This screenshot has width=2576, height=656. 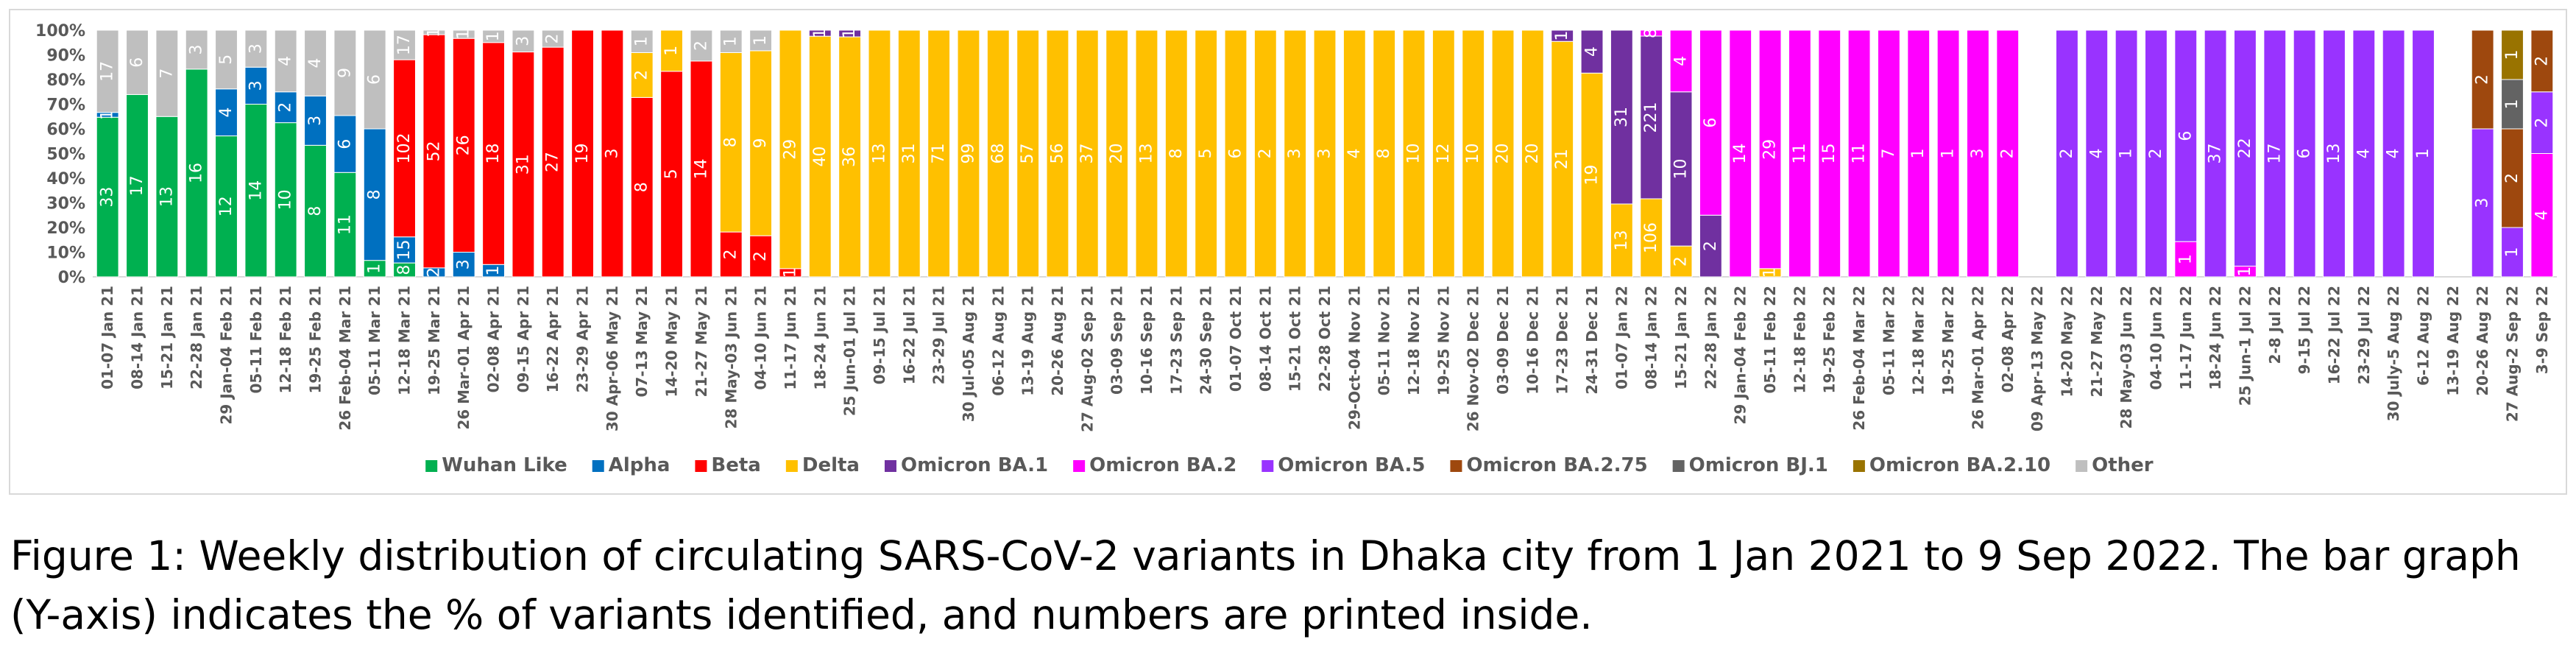 What do you see at coordinates (316, 339) in the screenshot?
I see `x-tick-label: 19-25 Feb 21` at bounding box center [316, 339].